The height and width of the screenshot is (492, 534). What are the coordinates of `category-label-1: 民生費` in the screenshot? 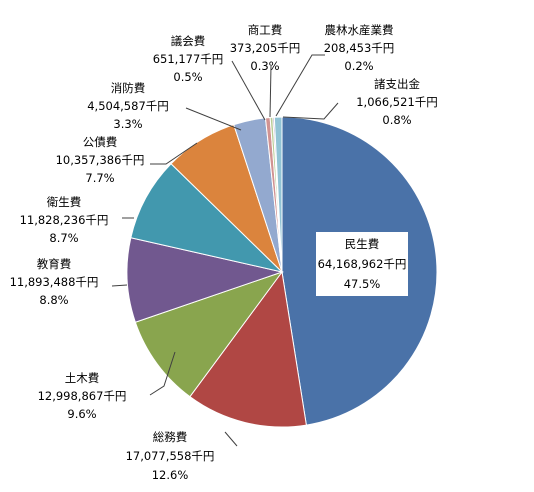 It's located at (362, 244).